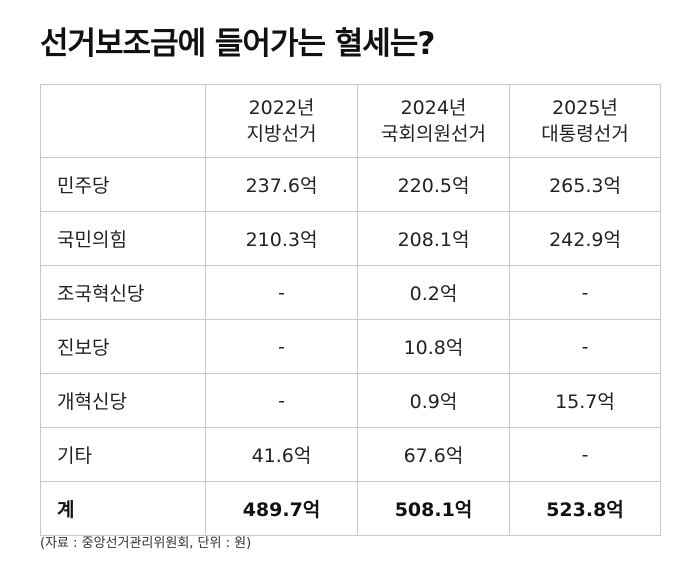 Image resolution: width=700 pixels, height=566 pixels. What do you see at coordinates (281, 134) in the screenshot?
I see `column-election: 지방선거` at bounding box center [281, 134].